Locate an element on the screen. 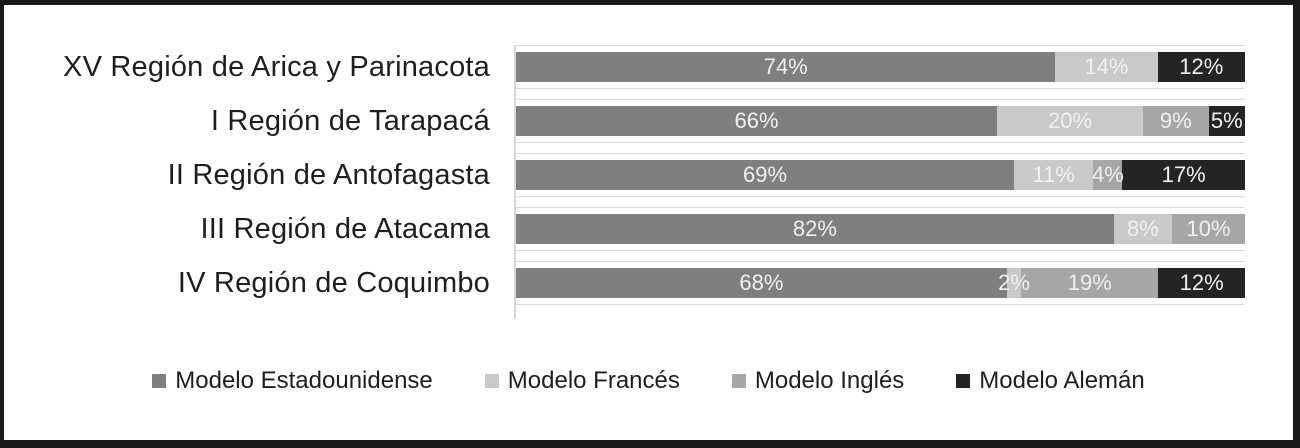 The width and height of the screenshot is (1300, 448). bar-segment-label: 68% is located at coordinates (761, 282).